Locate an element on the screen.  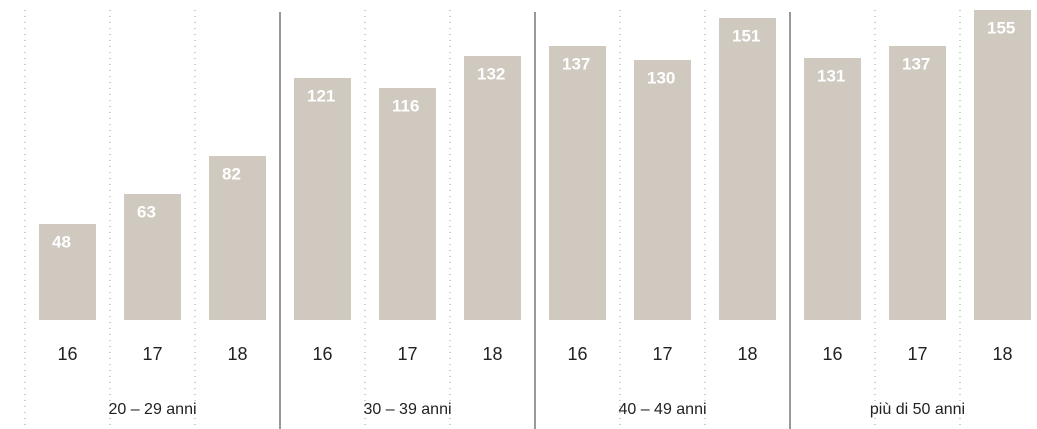
value-label: 132 is located at coordinates (491, 73).